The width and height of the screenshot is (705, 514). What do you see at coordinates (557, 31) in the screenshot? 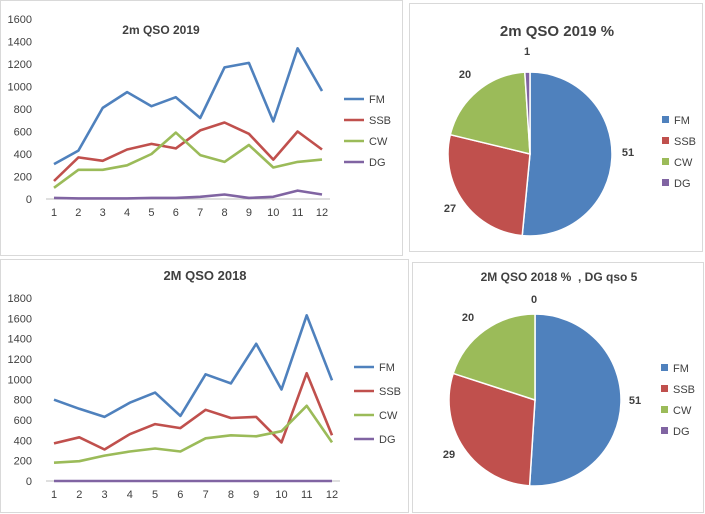
I see `chart-title: 2m QSO 2019 %` at bounding box center [557, 31].